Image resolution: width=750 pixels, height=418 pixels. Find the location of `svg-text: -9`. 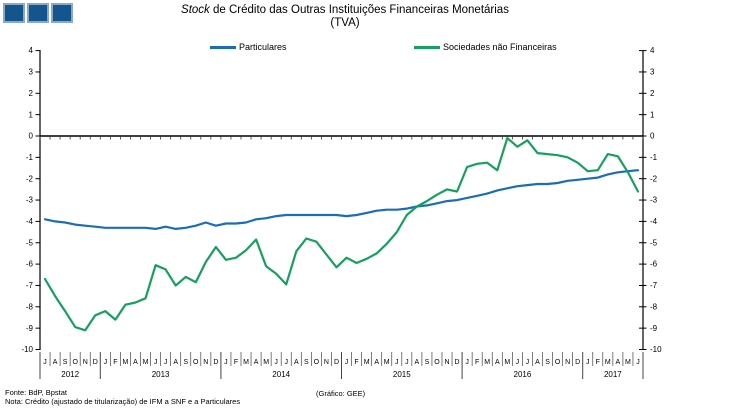

svg-text: -9 is located at coordinates (654, 328).